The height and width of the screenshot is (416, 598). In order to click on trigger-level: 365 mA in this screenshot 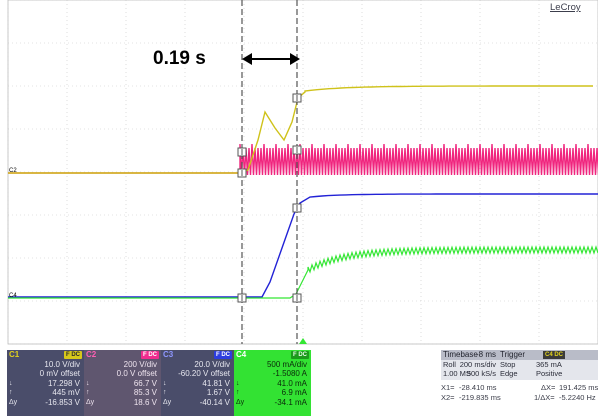, I will do `click(549, 364)`.